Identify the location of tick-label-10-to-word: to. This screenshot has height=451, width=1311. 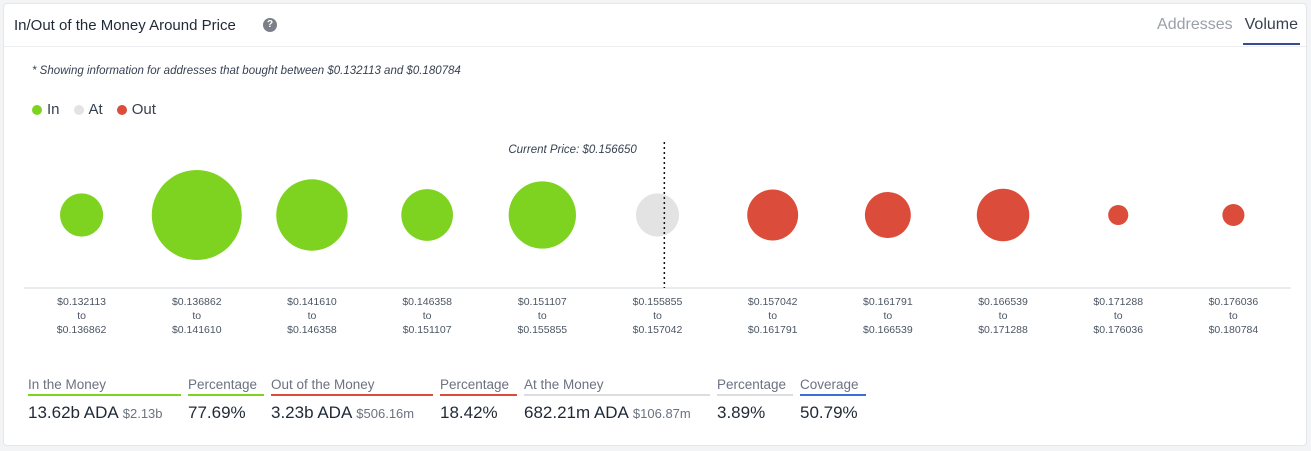
(1118, 316).